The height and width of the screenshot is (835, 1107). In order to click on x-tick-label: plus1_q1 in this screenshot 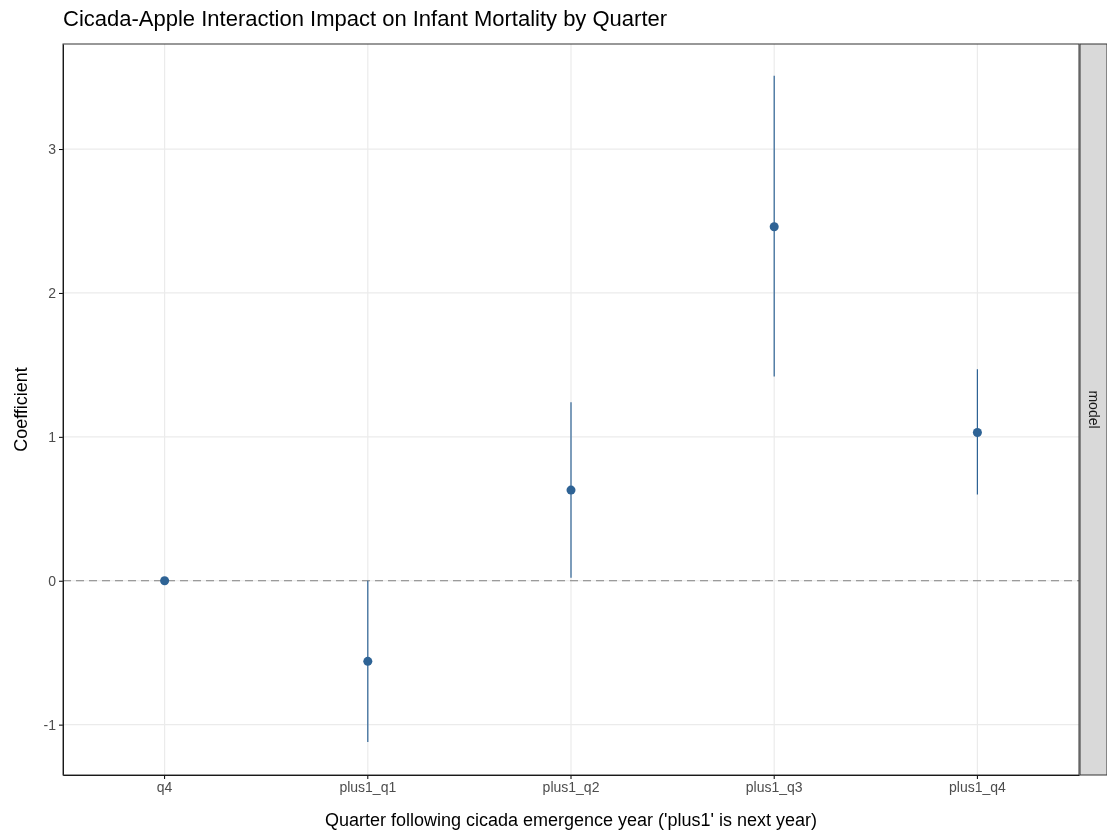, I will do `click(368, 786)`.